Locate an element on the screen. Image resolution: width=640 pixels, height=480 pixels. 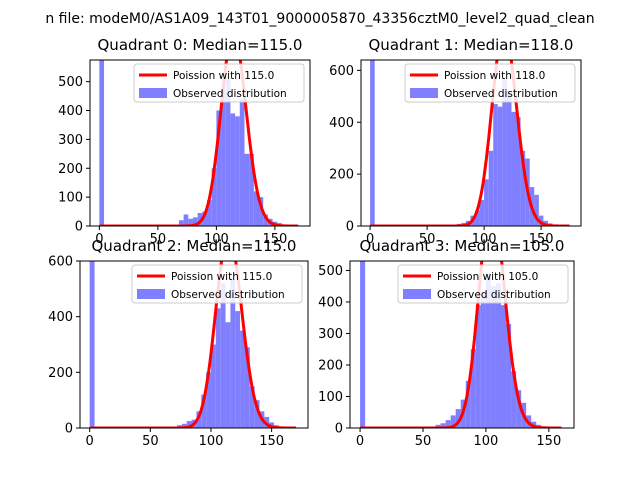
legend-label-poisson: Poission with 105.0 is located at coordinates (487, 277).